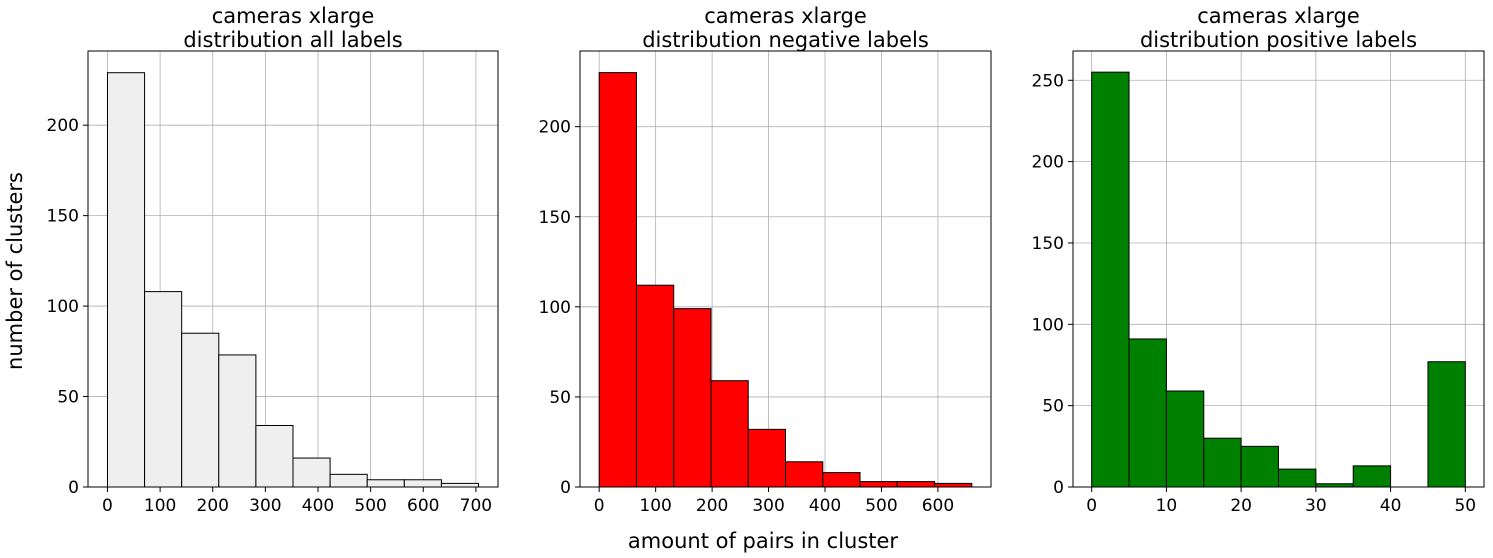  Describe the element at coordinates (1048, 81) in the screenshot. I see `y-tick-label: 250` at that location.